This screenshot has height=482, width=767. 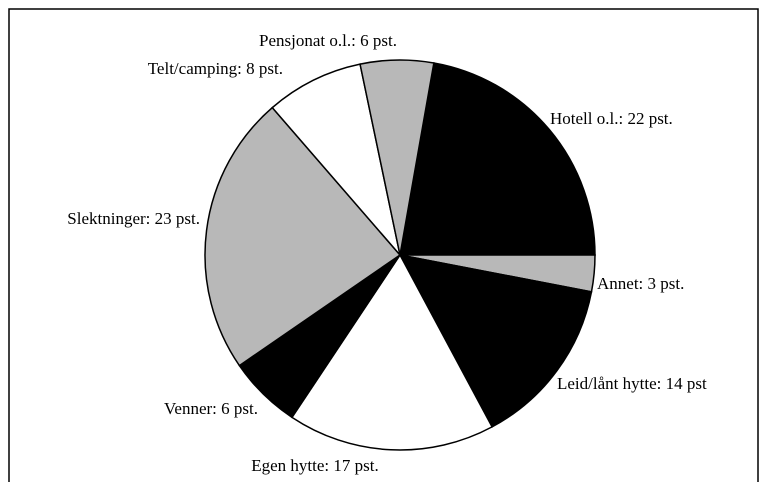 I want to click on slice-label: Egen hytte: 17 pst., so click(x=314, y=465).